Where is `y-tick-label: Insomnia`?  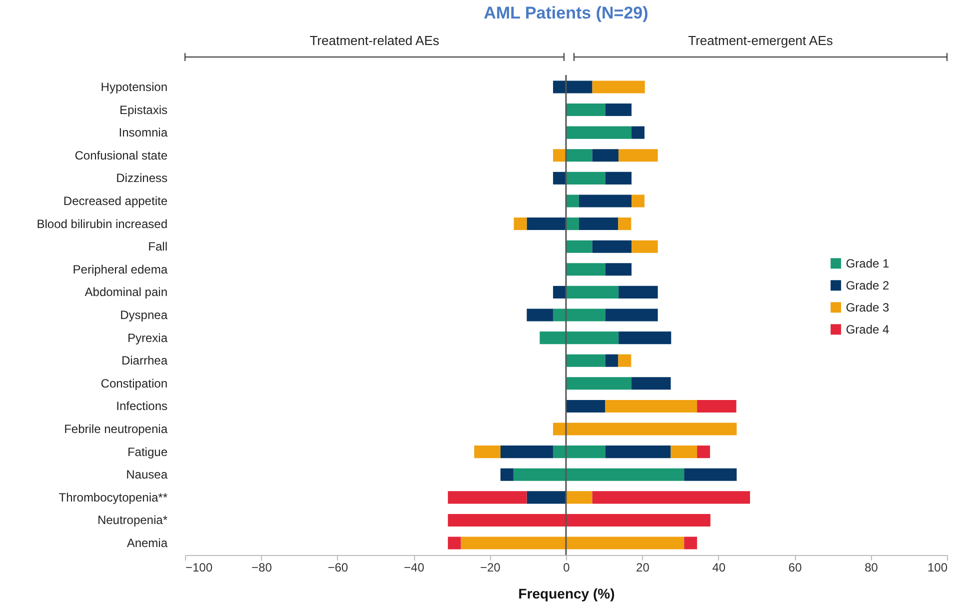
y-tick-label: Insomnia is located at coordinates (143, 133).